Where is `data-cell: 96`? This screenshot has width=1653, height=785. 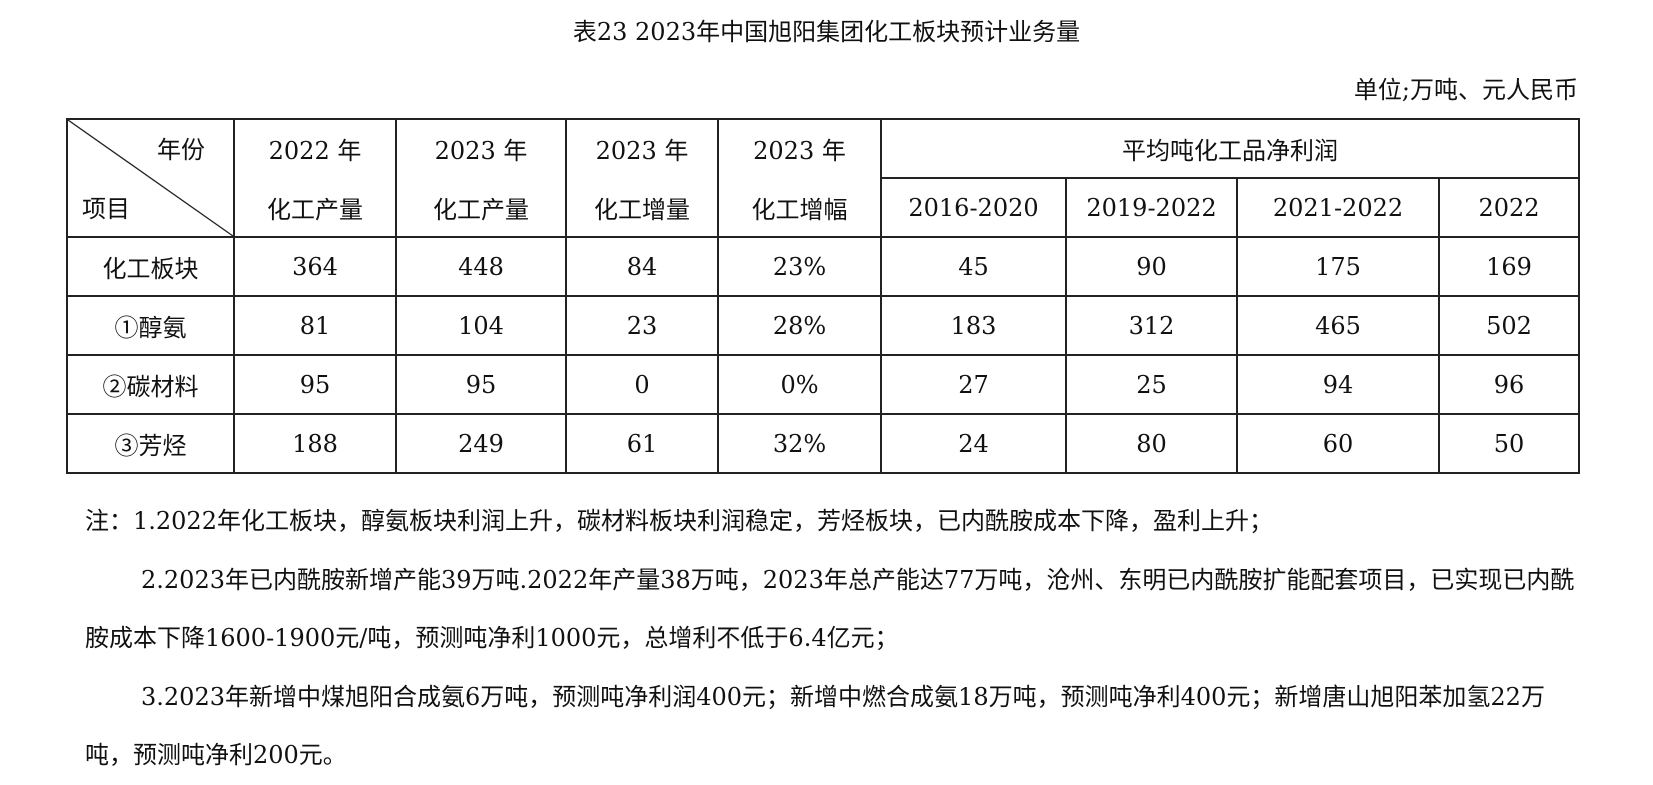
data-cell: 96 is located at coordinates (1509, 384).